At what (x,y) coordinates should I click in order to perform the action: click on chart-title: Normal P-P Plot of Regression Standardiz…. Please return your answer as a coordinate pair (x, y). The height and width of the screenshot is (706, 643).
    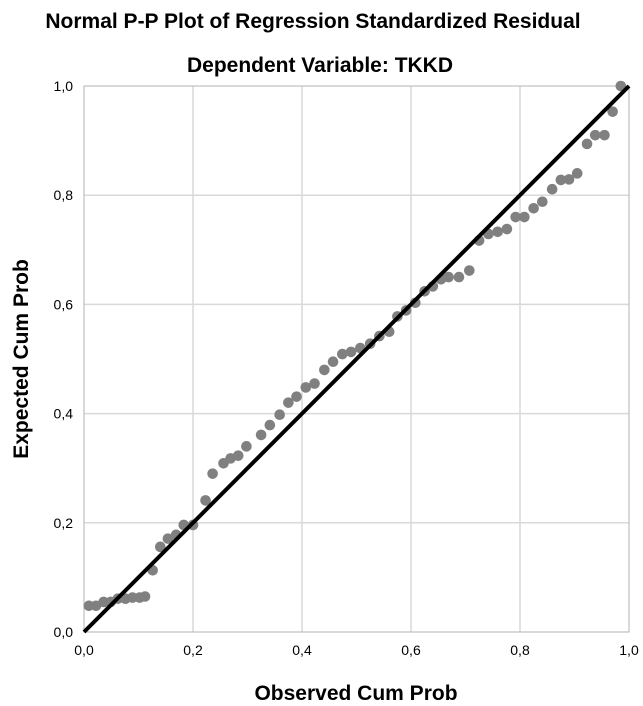
    Looking at the image, I should click on (312, 21).